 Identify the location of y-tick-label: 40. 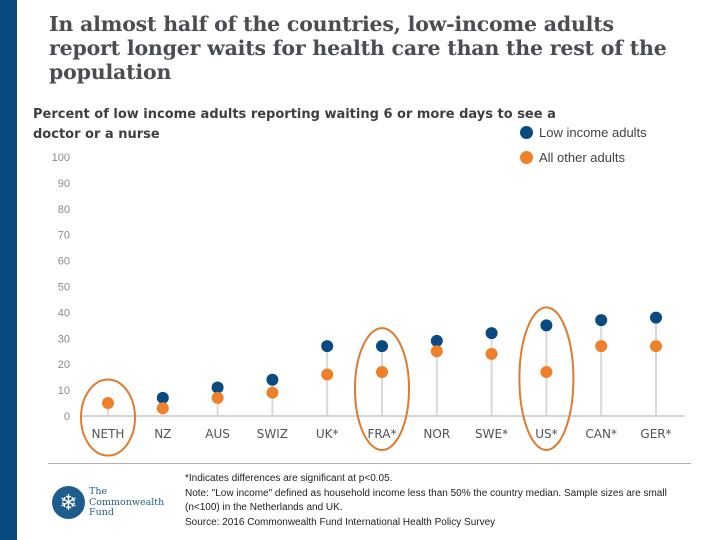
(64, 313).